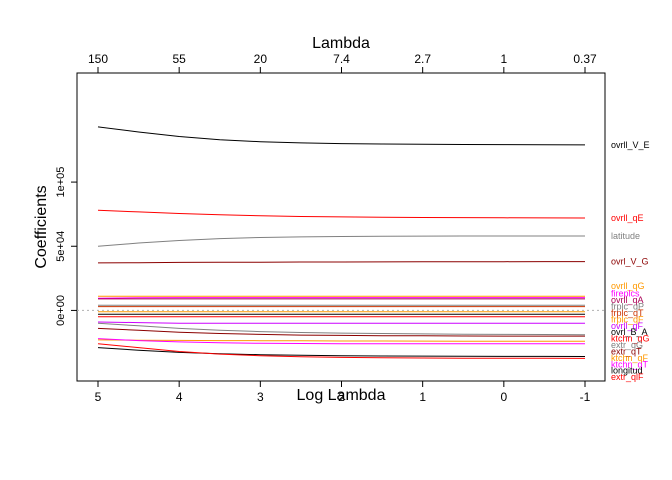 This screenshot has height=480, width=672. I want to click on top-tick-label: 7.4, so click(341, 59).